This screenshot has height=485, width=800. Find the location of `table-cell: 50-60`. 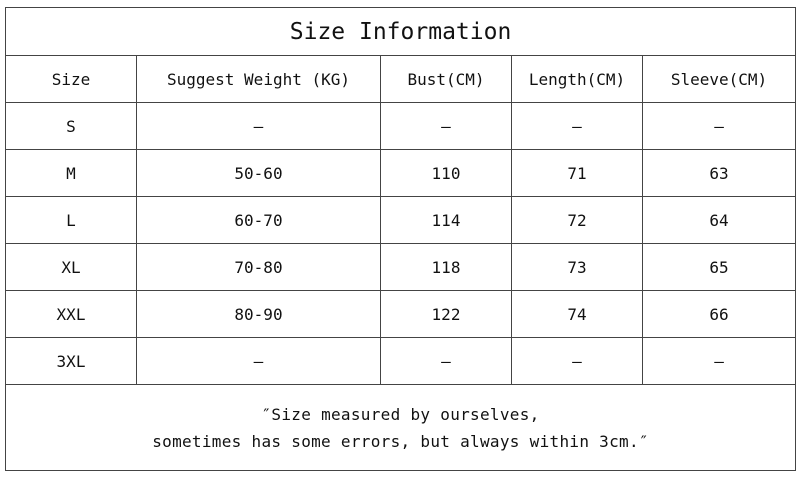

table-cell: 50-60 is located at coordinates (258, 173).